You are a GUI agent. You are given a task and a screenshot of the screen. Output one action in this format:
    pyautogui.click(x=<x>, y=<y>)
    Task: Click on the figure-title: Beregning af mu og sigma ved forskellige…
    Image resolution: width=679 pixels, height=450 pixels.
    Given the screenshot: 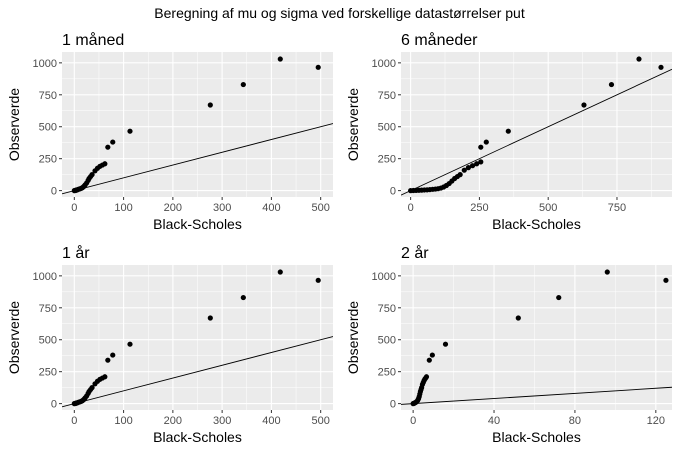 What is the action you would take?
    pyautogui.click(x=339, y=13)
    